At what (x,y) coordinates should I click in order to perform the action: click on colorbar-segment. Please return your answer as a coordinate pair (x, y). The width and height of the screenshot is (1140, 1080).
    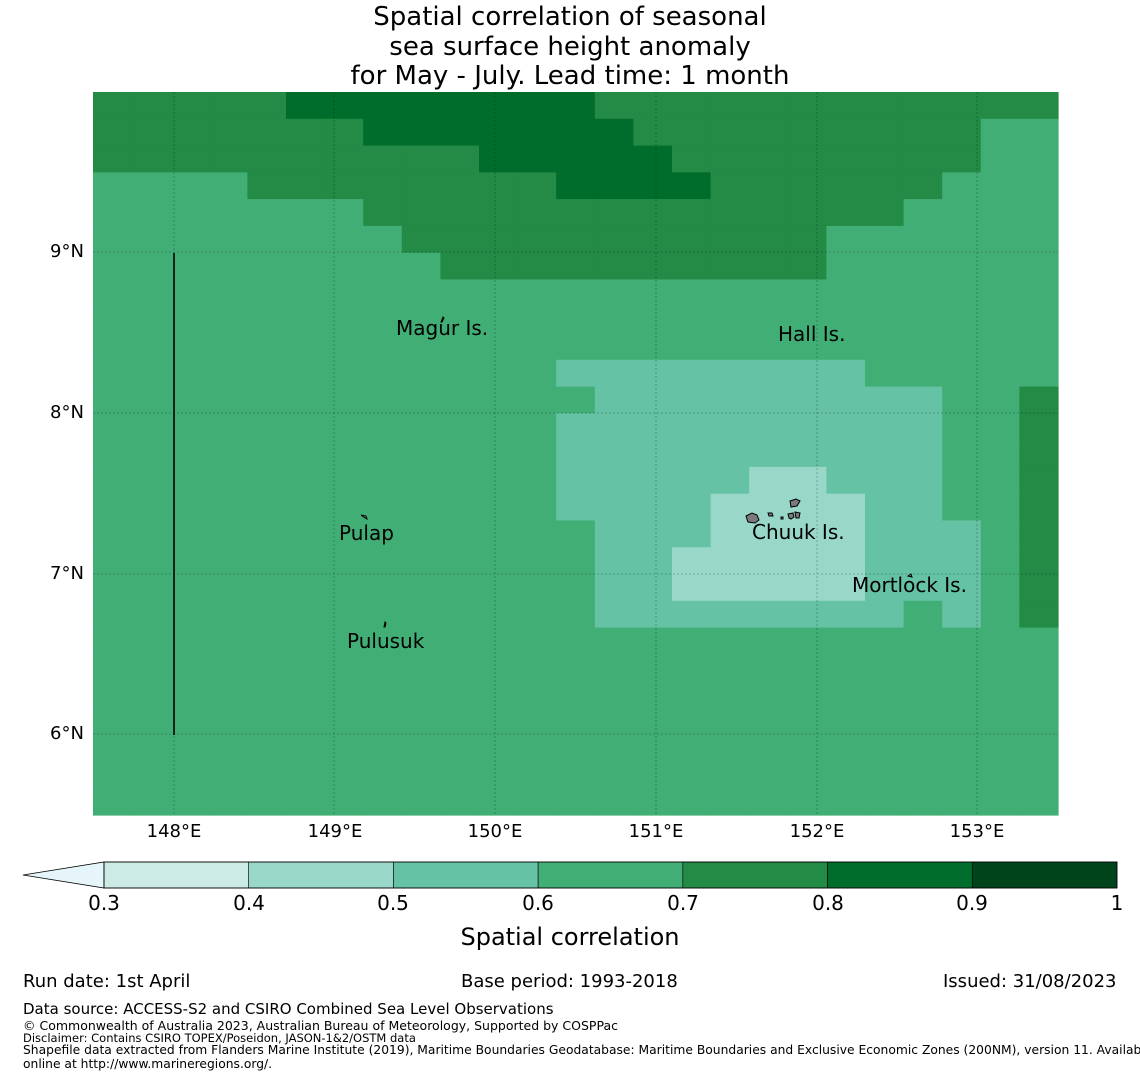
    Looking at the image, I should click on (321, 875).